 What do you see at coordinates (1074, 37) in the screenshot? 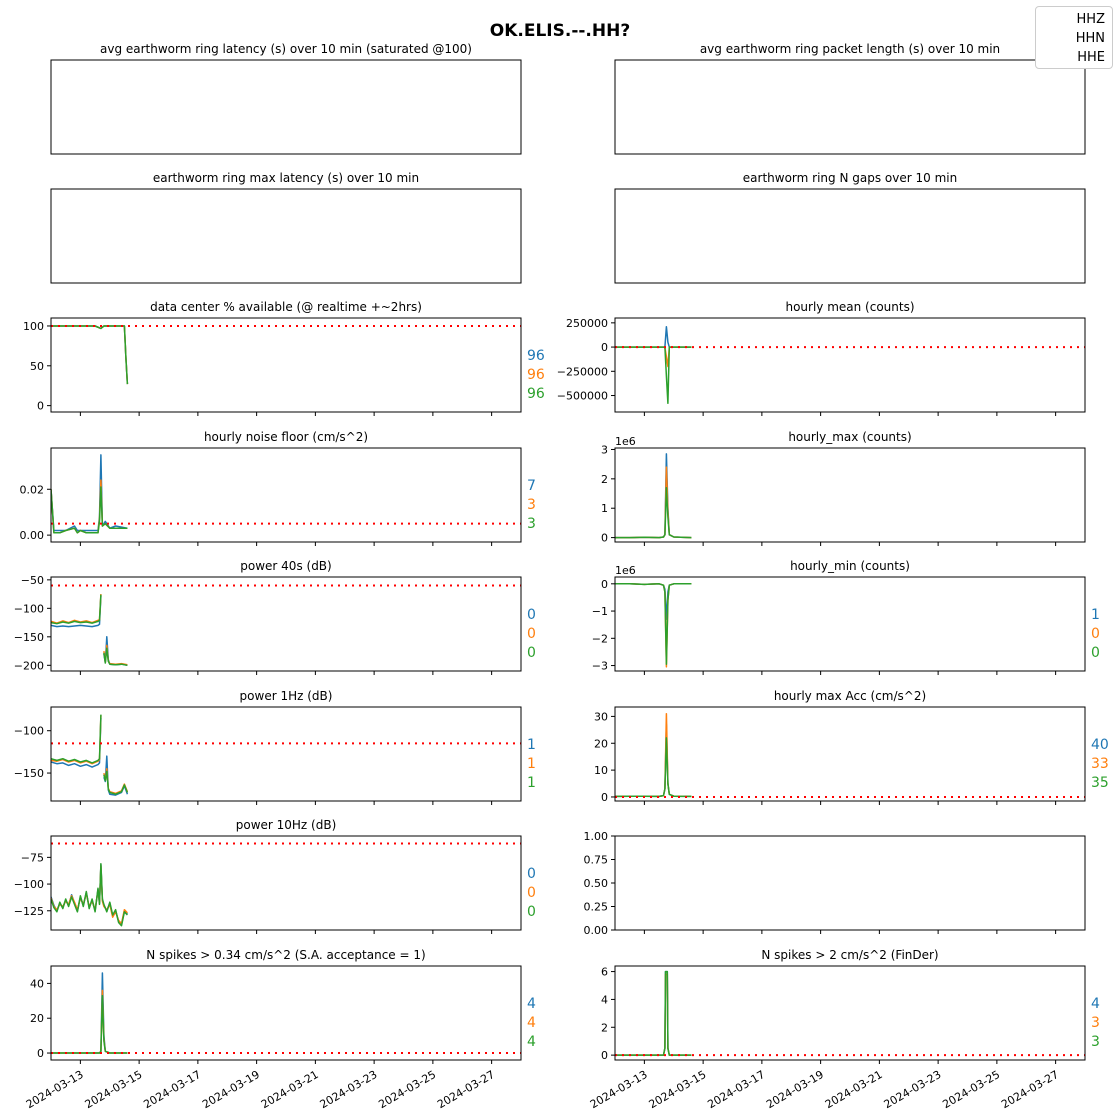
I see `legend: HHZ HHN HHE` at bounding box center [1074, 37].